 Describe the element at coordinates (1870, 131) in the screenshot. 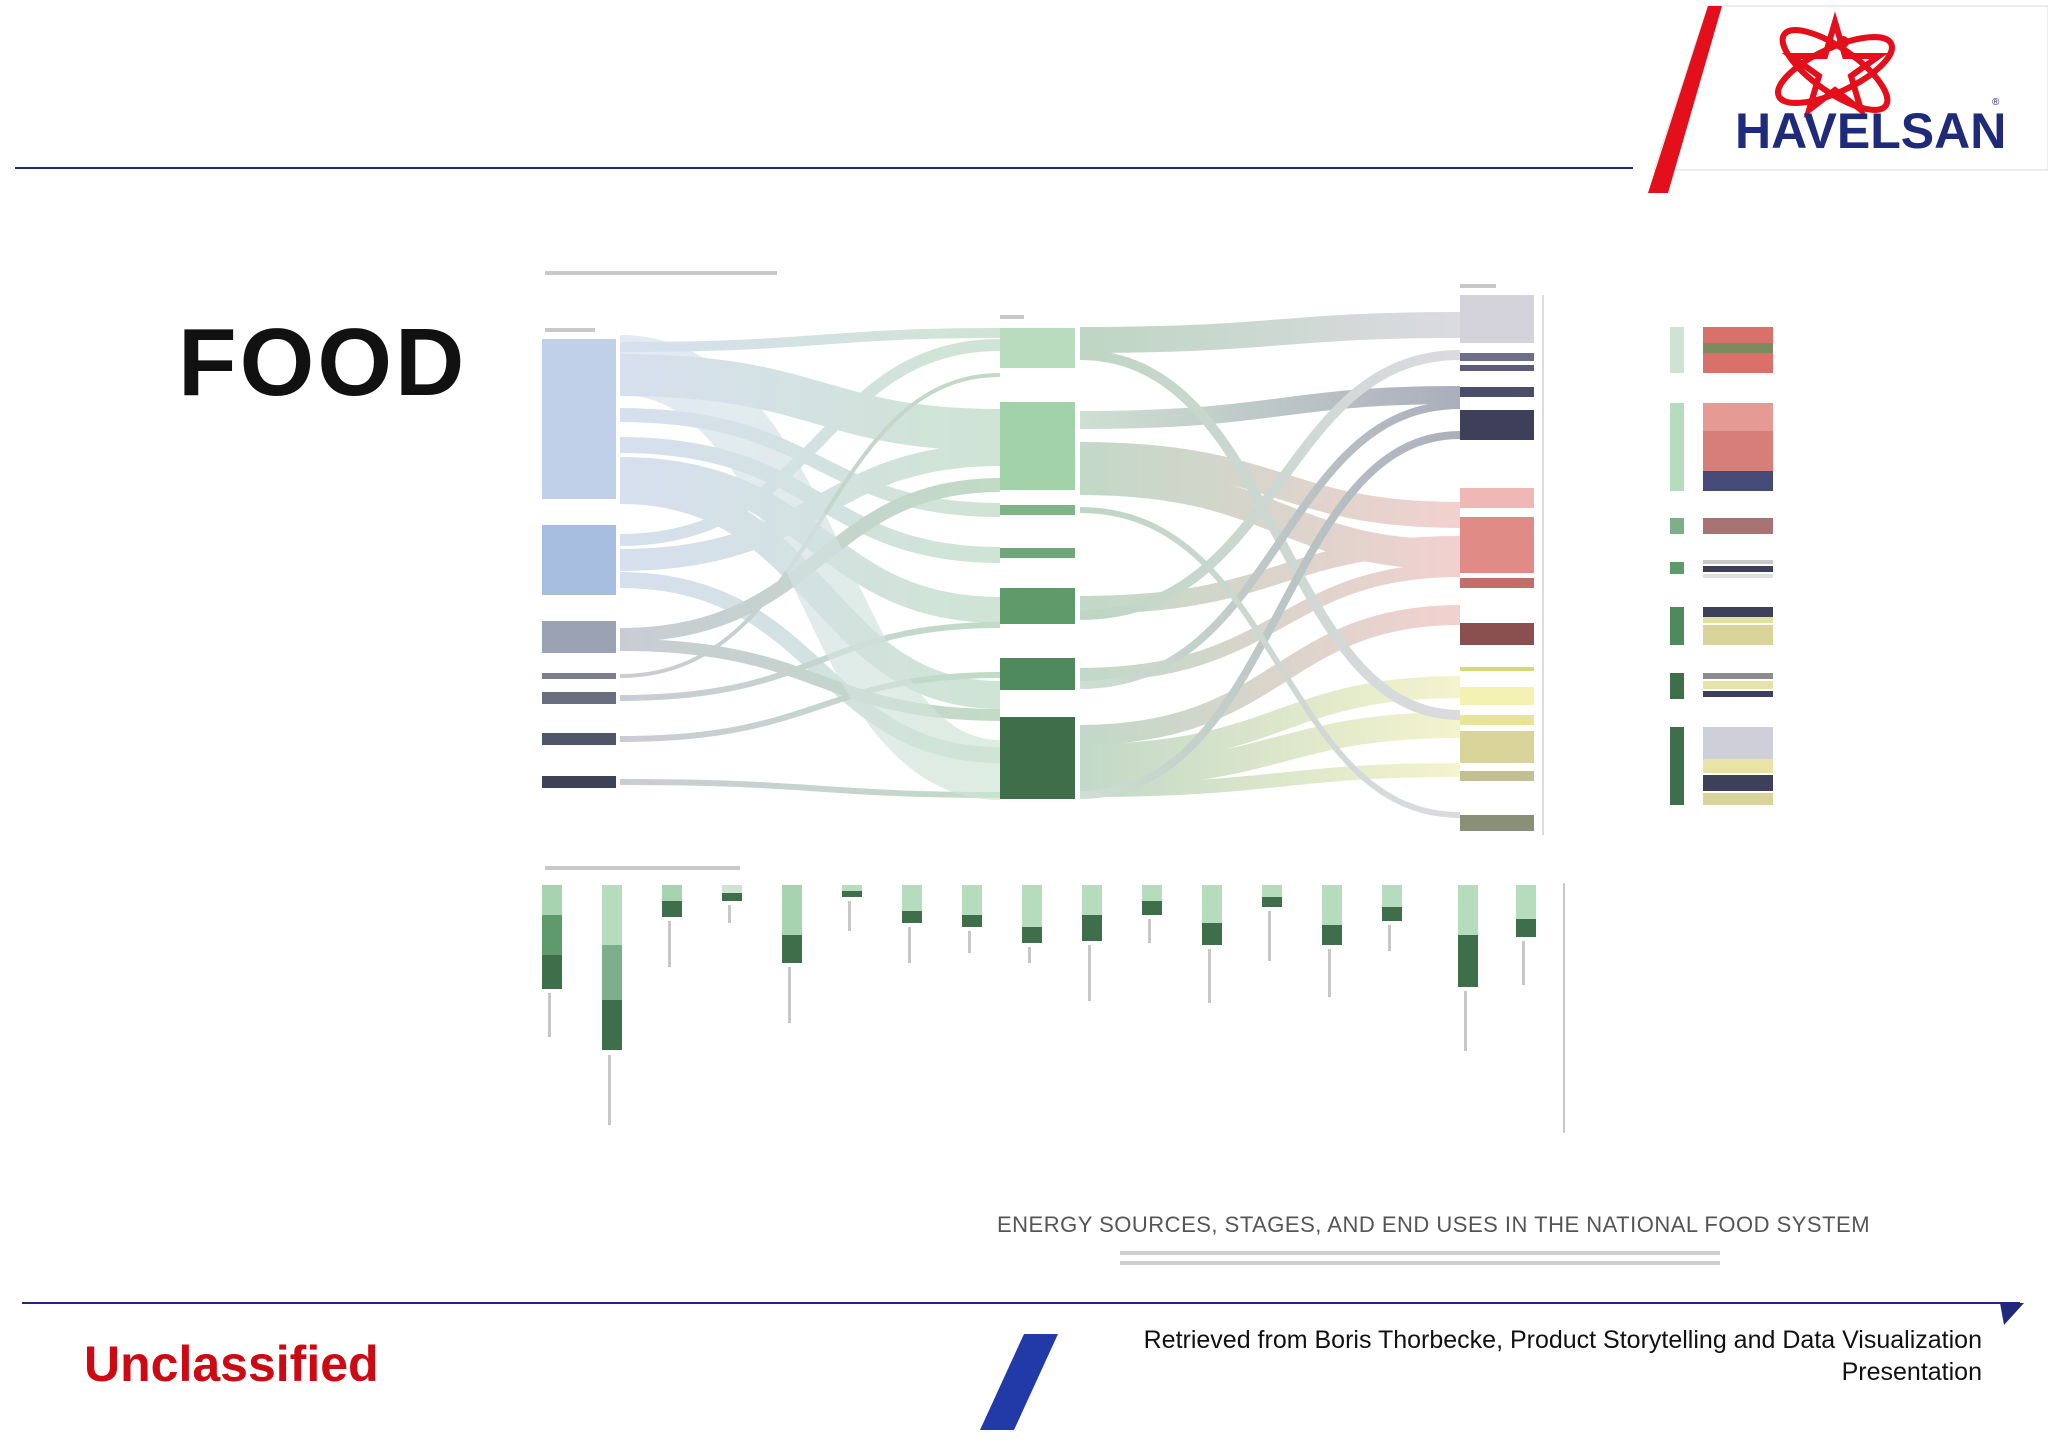

I see `logo-text: HAVELSAN` at that location.